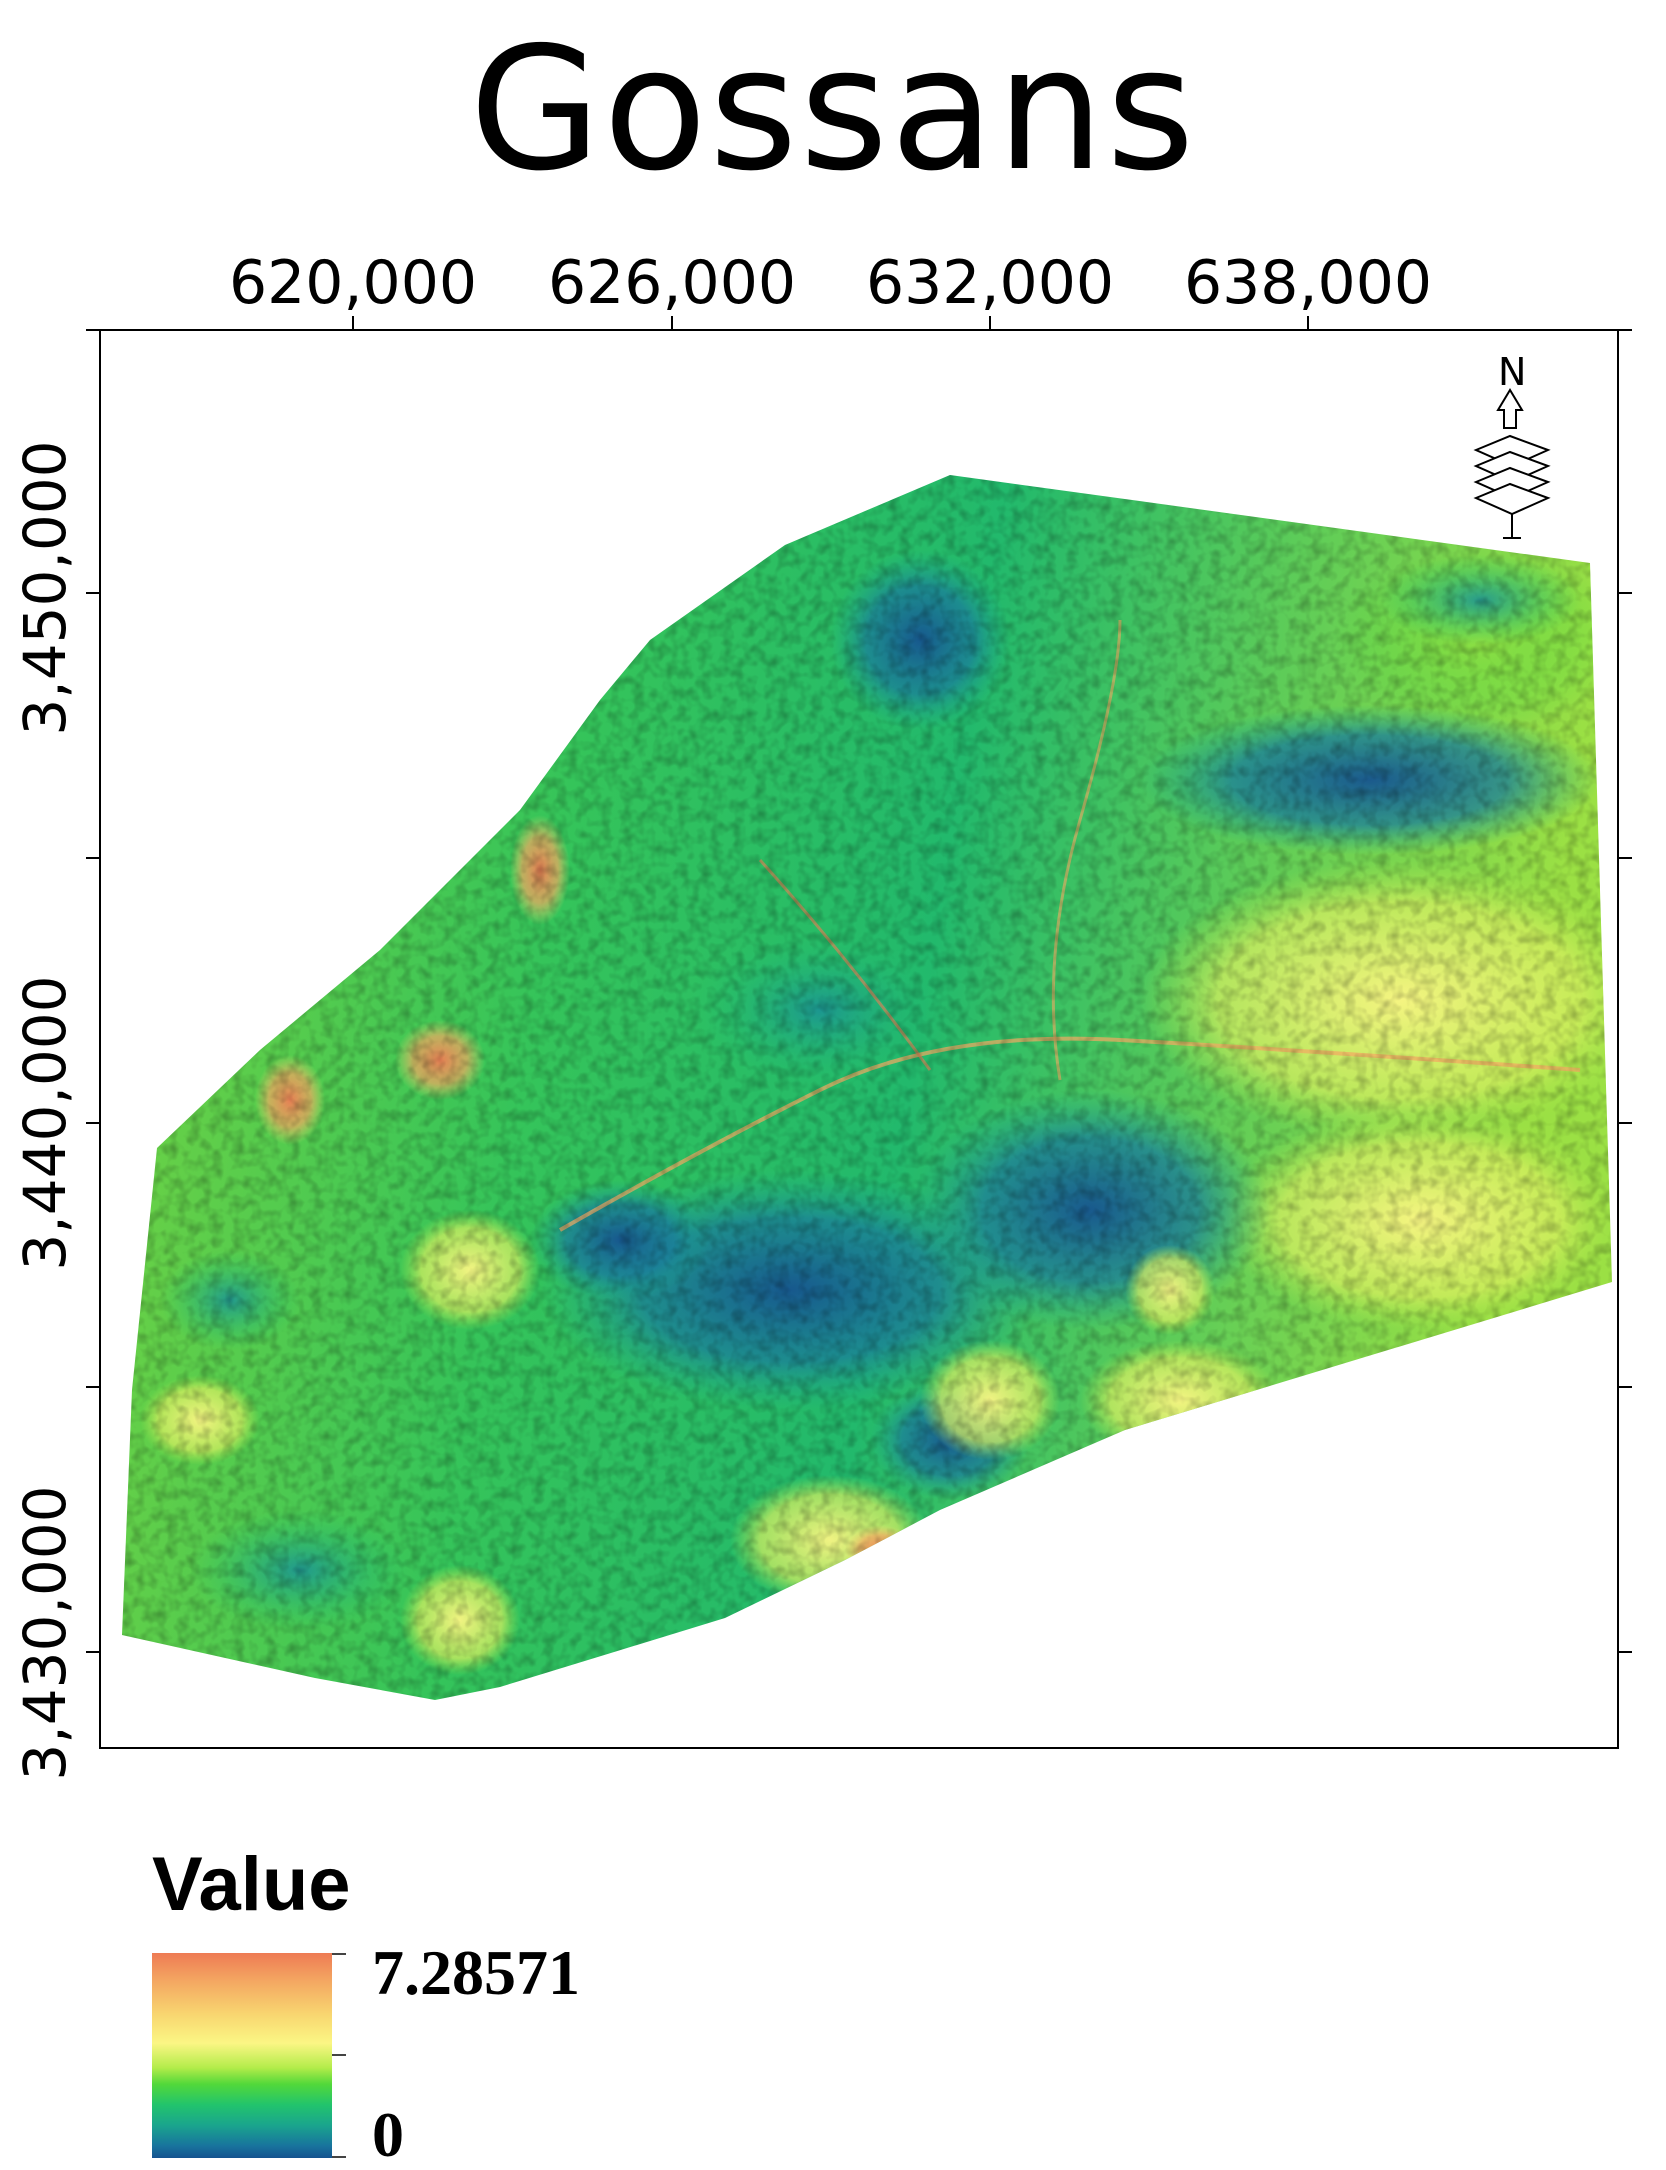  What do you see at coordinates (672, 283) in the screenshot?
I see `x-tick-label: 626,000` at bounding box center [672, 283].